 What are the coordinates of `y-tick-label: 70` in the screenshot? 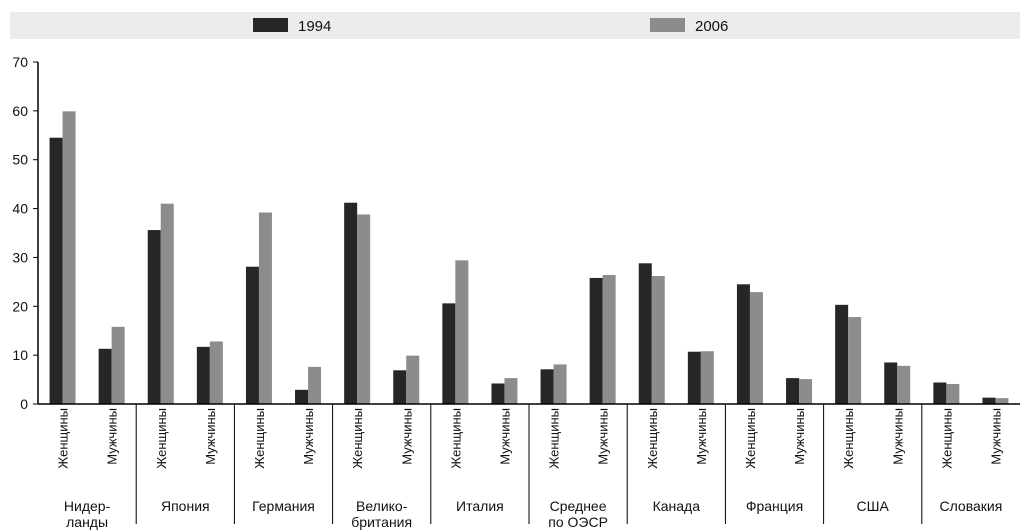 It's located at (20, 62).